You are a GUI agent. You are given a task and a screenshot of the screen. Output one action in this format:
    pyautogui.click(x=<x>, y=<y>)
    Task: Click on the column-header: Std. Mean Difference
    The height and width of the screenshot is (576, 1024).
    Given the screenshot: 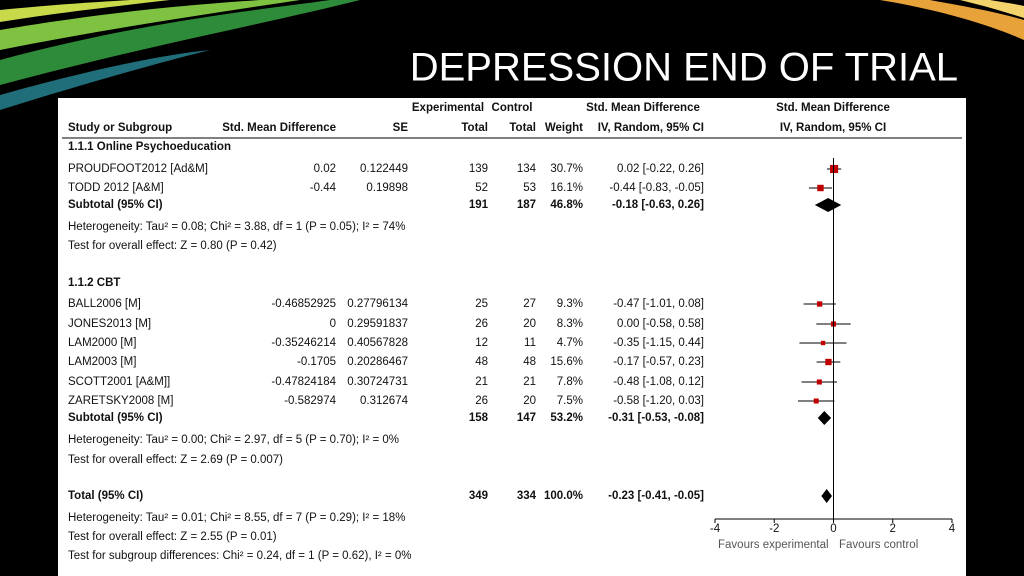 What is the action you would take?
    pyautogui.click(x=279, y=128)
    